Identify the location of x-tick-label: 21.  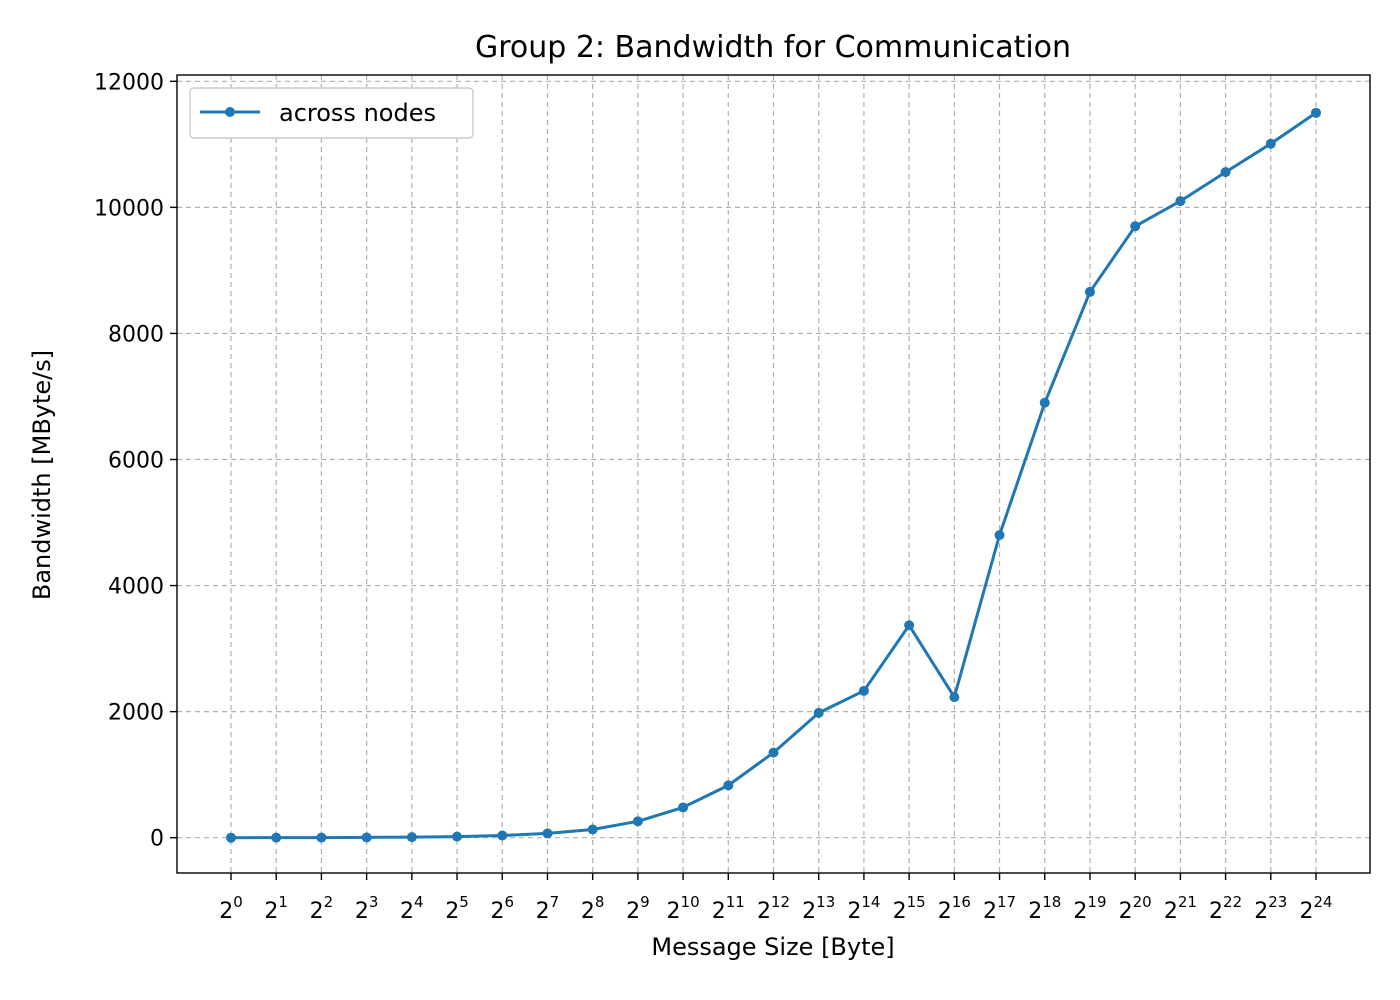
(276, 908).